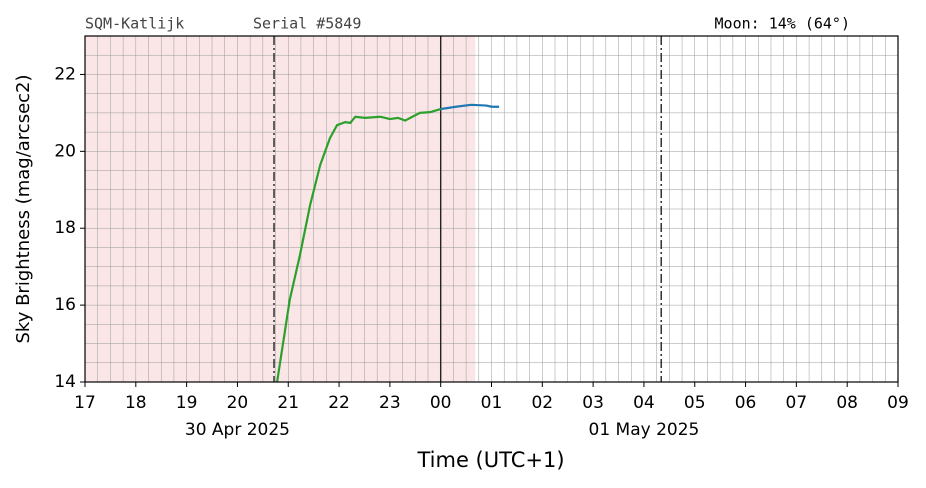 The height and width of the screenshot is (488, 926). What do you see at coordinates (695, 403) in the screenshot?
I see `x-tick-label: 05` at bounding box center [695, 403].